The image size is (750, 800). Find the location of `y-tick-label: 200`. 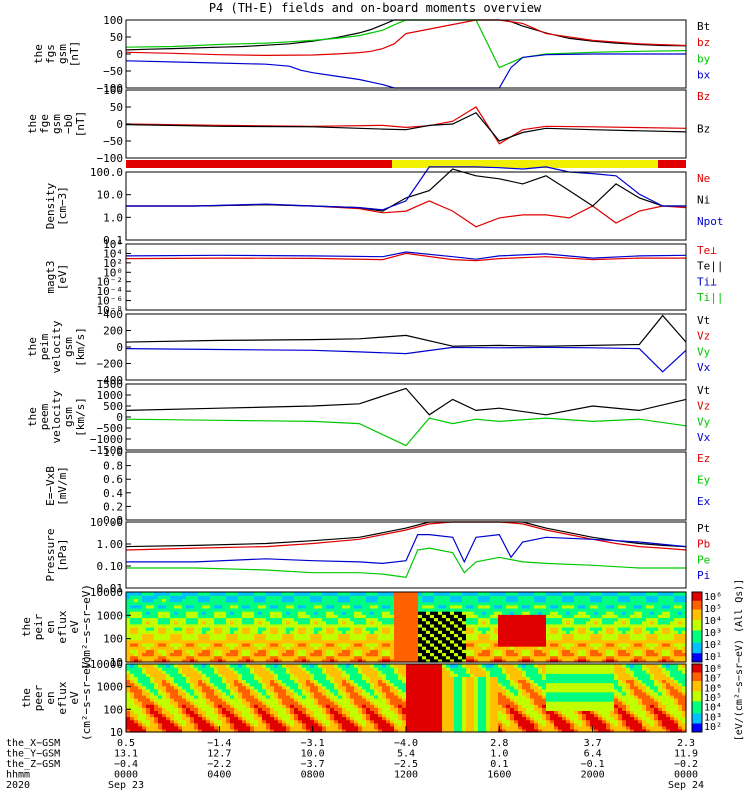

y-tick-label: 200 is located at coordinates (113, 331).